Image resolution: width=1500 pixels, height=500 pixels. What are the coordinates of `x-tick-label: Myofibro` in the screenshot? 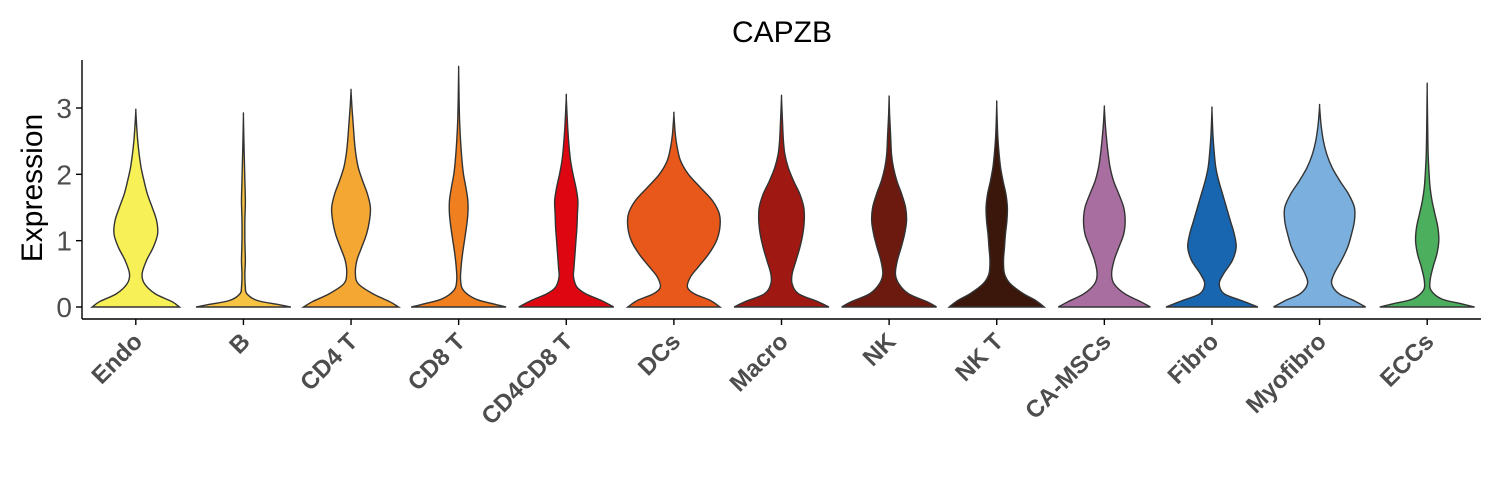 It's located at (1286, 373).